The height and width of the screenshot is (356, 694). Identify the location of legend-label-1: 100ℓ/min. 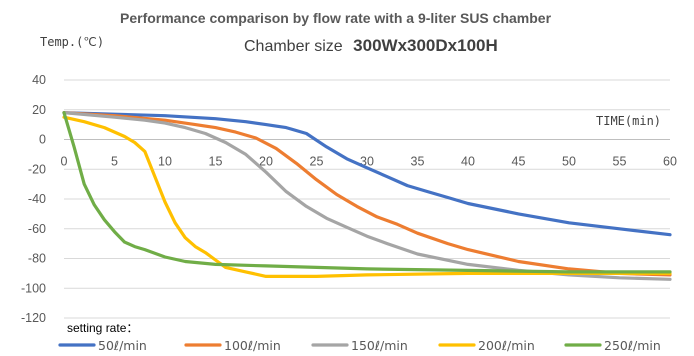
(252, 345).